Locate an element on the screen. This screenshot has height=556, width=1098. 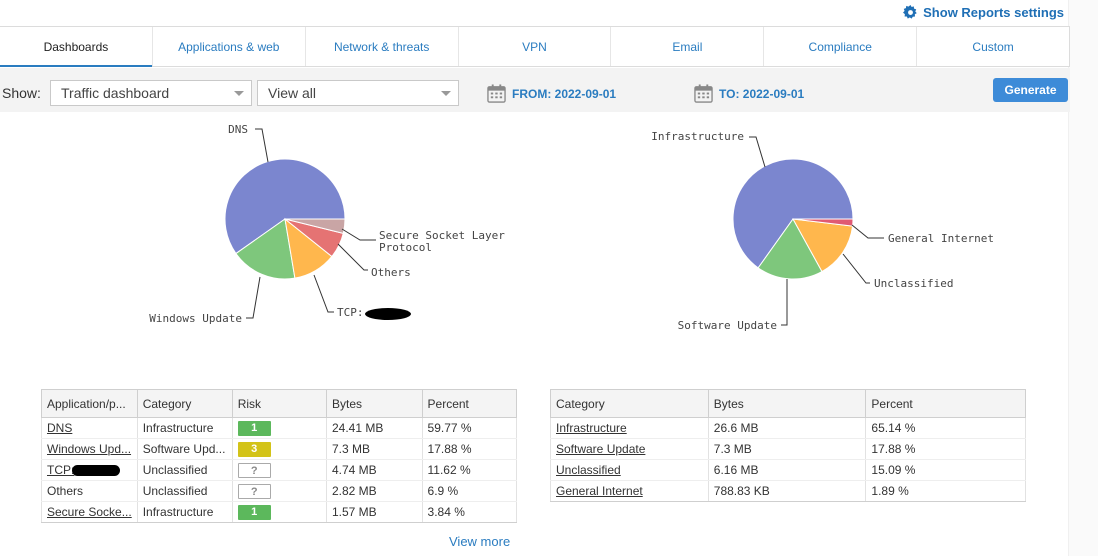
app-percent: 3.84 % is located at coordinates (469, 512).